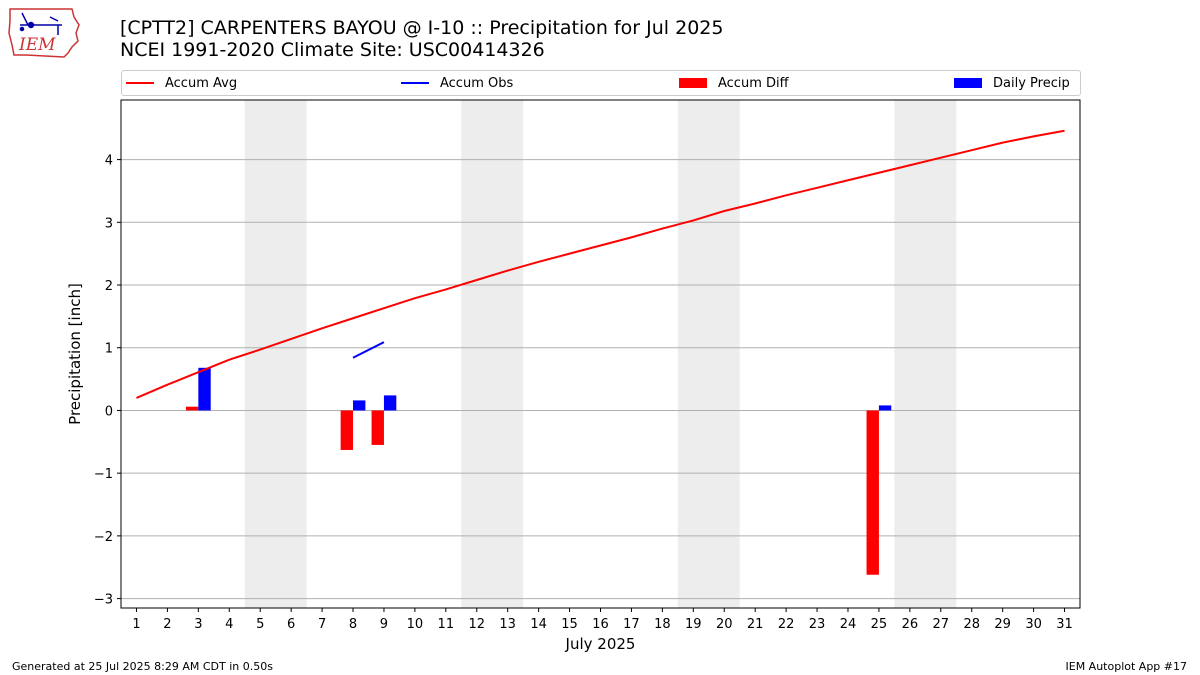 The image size is (1200, 675). What do you see at coordinates (75, 354) in the screenshot?
I see `y-axis-label: Precipitation [inch]` at bounding box center [75, 354].